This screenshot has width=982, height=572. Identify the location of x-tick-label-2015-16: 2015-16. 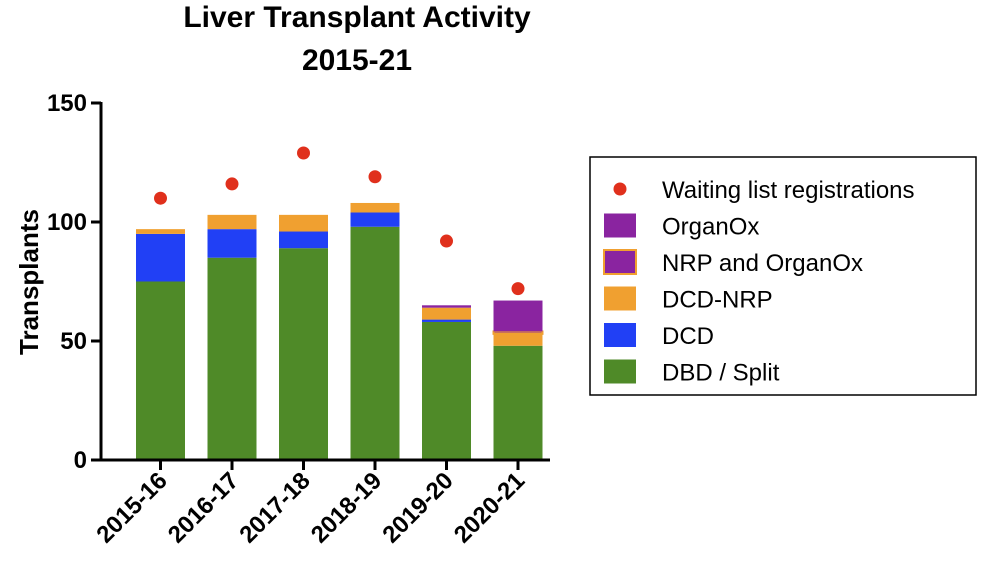
(131, 507).